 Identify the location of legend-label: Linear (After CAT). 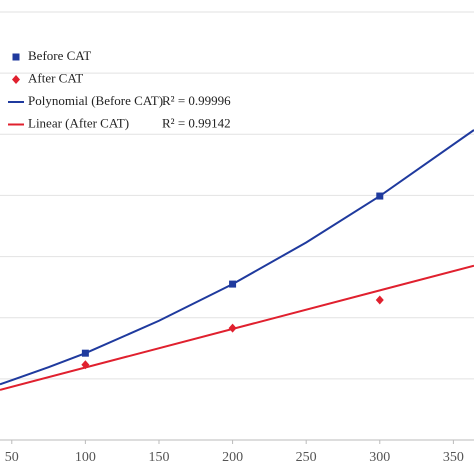
(78, 122).